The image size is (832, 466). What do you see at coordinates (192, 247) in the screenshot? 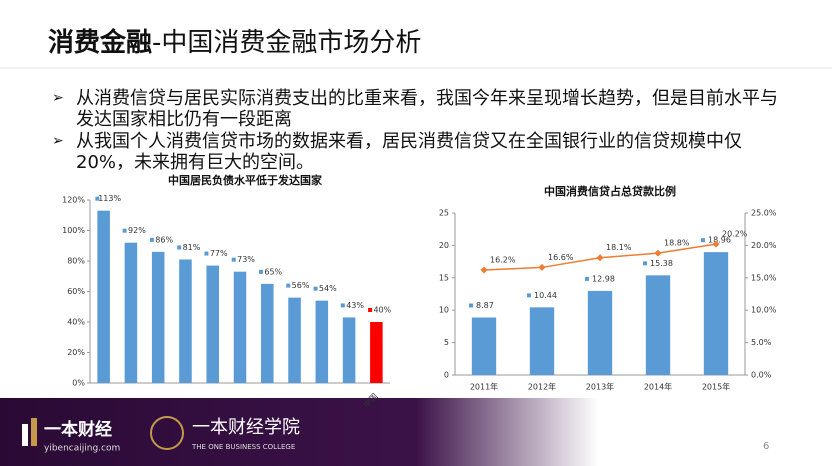
I see `value-label: 81%` at bounding box center [192, 247].